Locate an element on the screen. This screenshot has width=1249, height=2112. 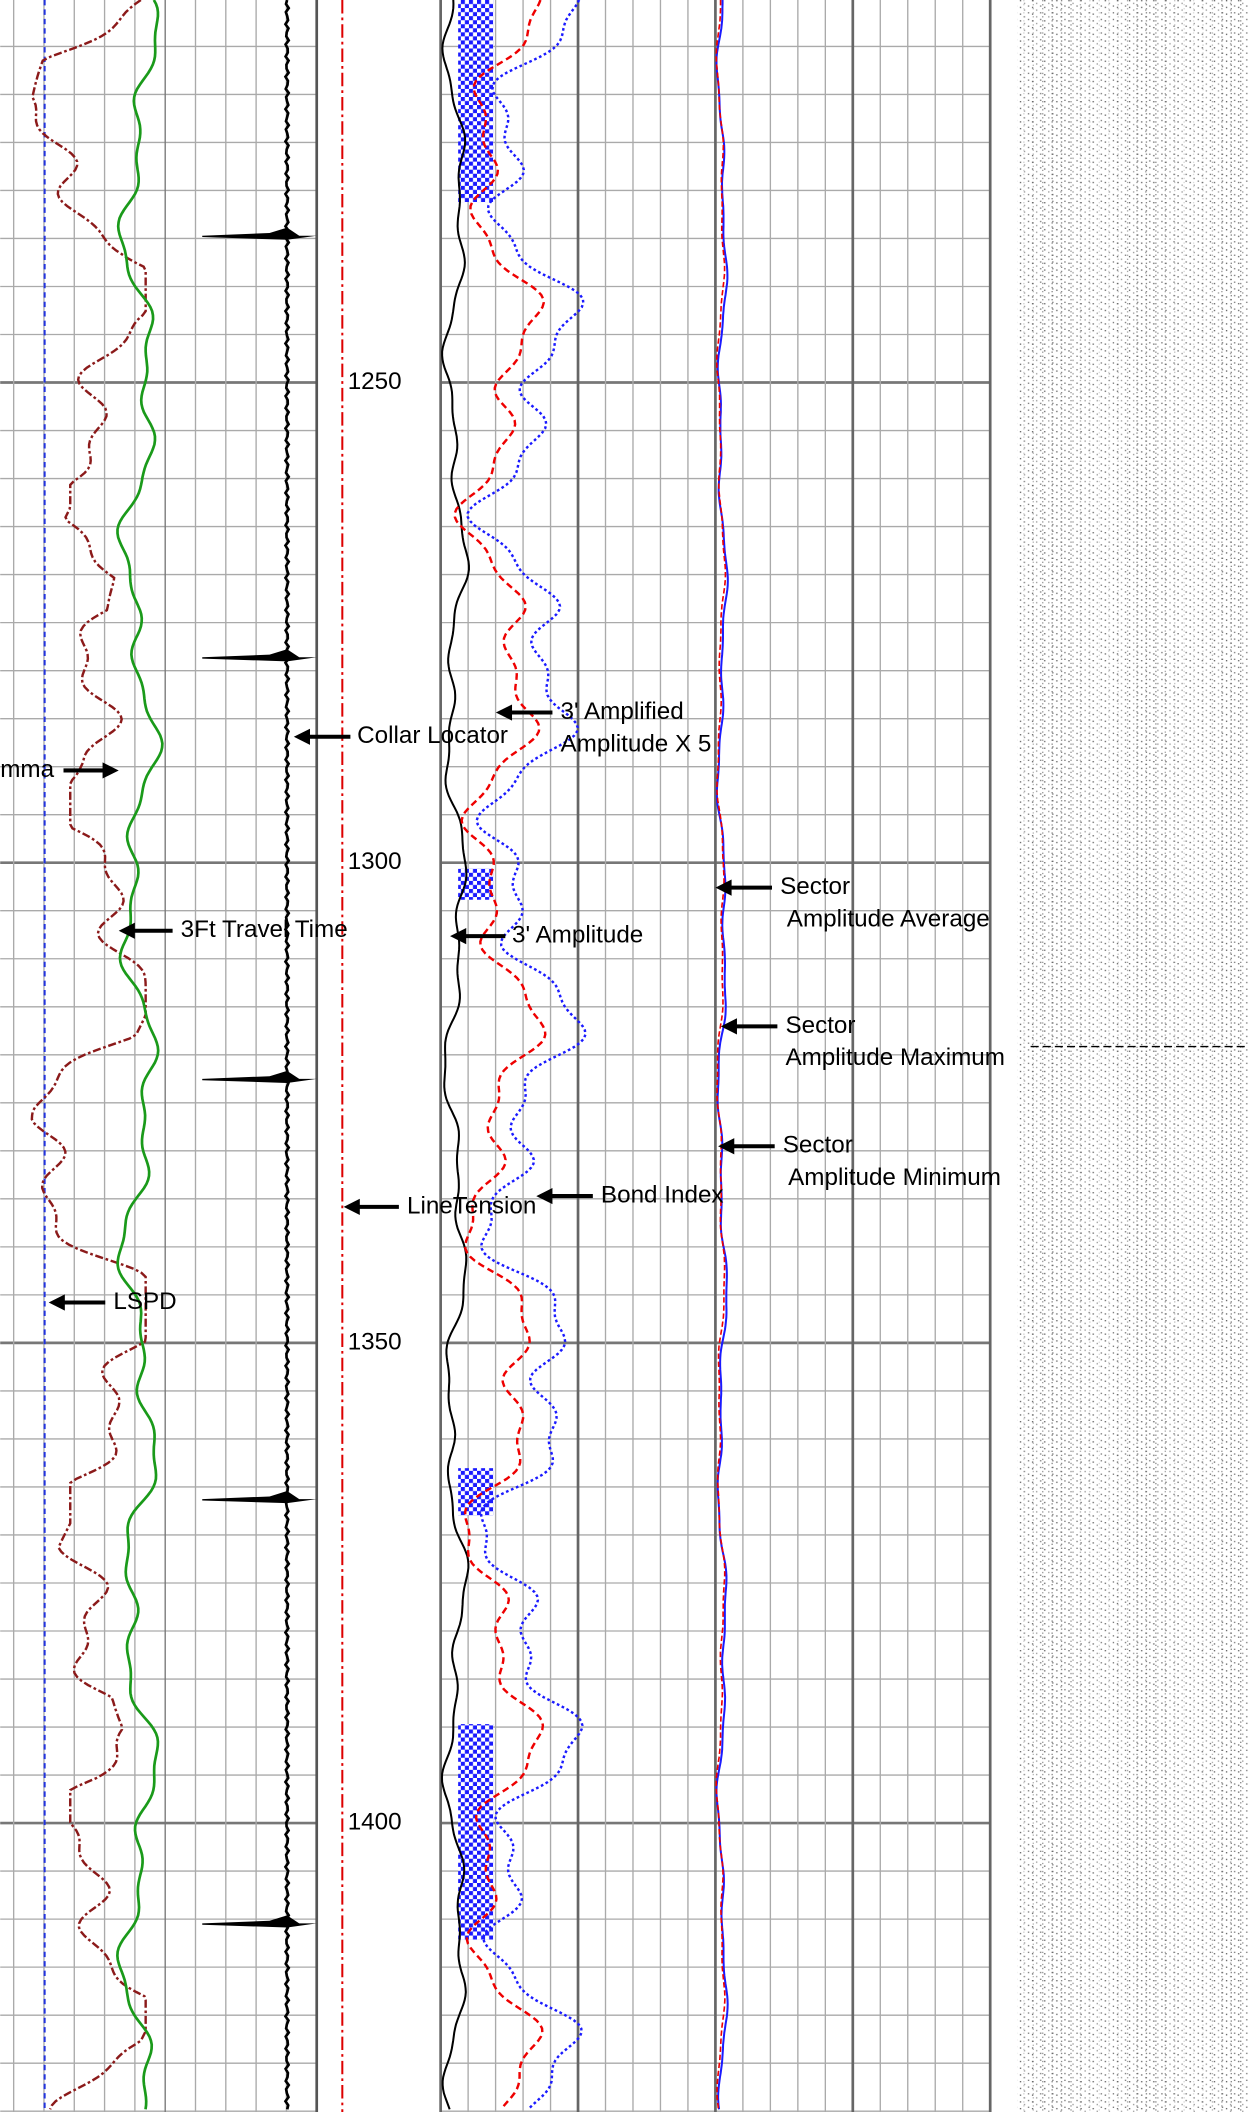
depth-label: 1350 is located at coordinates (375, 1341).